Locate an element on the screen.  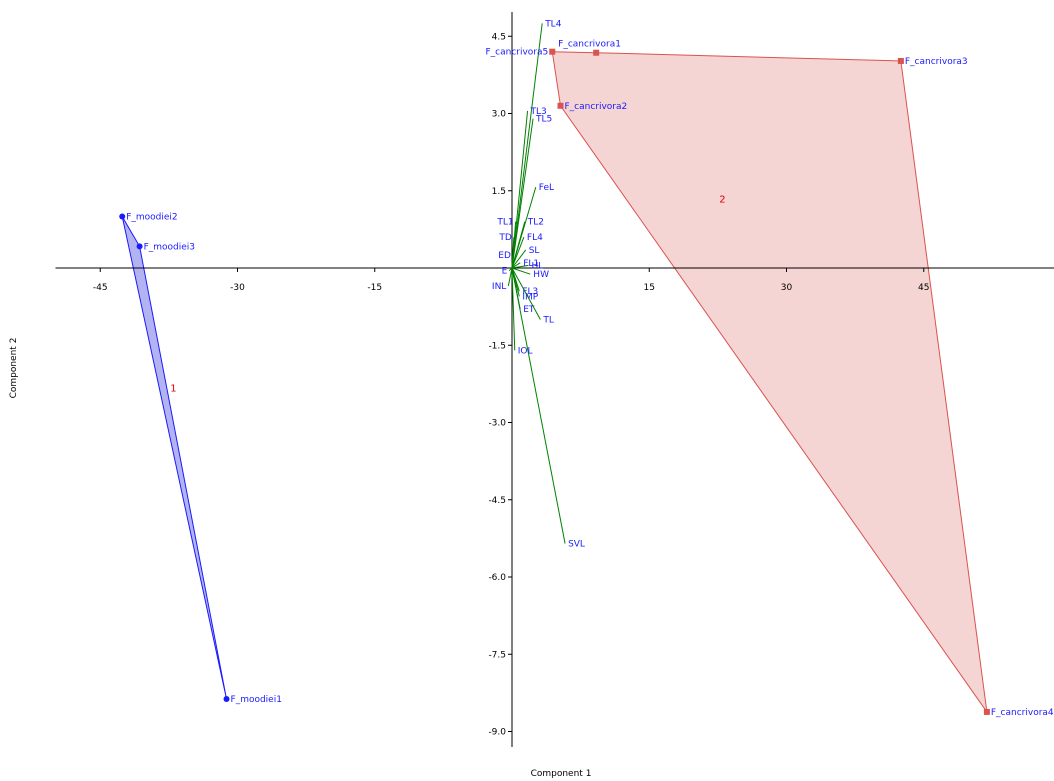
loading-label-tl1: TL1 is located at coordinates (504, 223).